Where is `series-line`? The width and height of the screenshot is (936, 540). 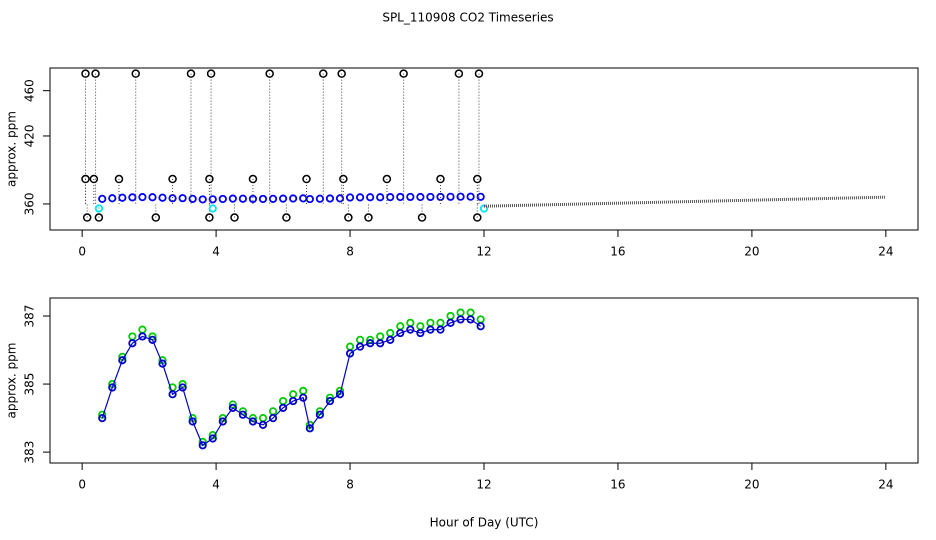 series-line is located at coordinates (291, 382).